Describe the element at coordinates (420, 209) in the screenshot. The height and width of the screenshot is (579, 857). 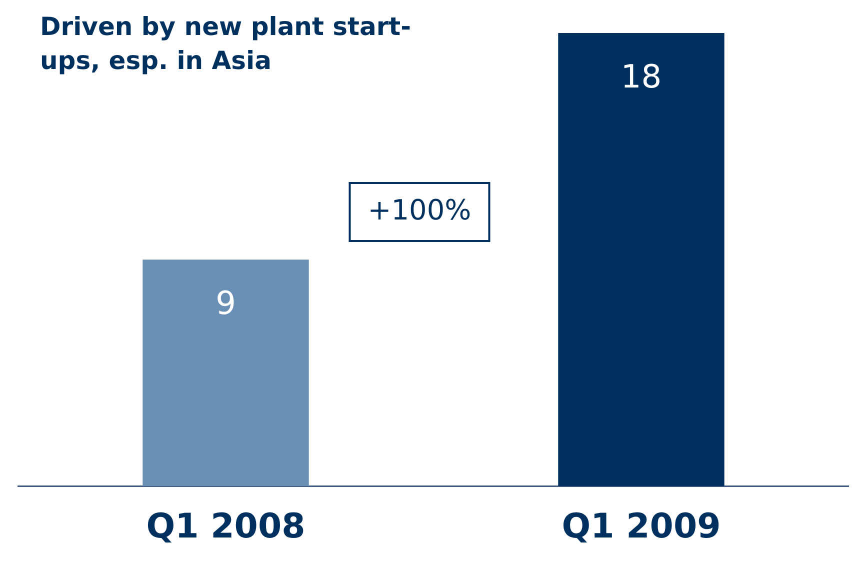
I see `annotation: +100%` at that location.